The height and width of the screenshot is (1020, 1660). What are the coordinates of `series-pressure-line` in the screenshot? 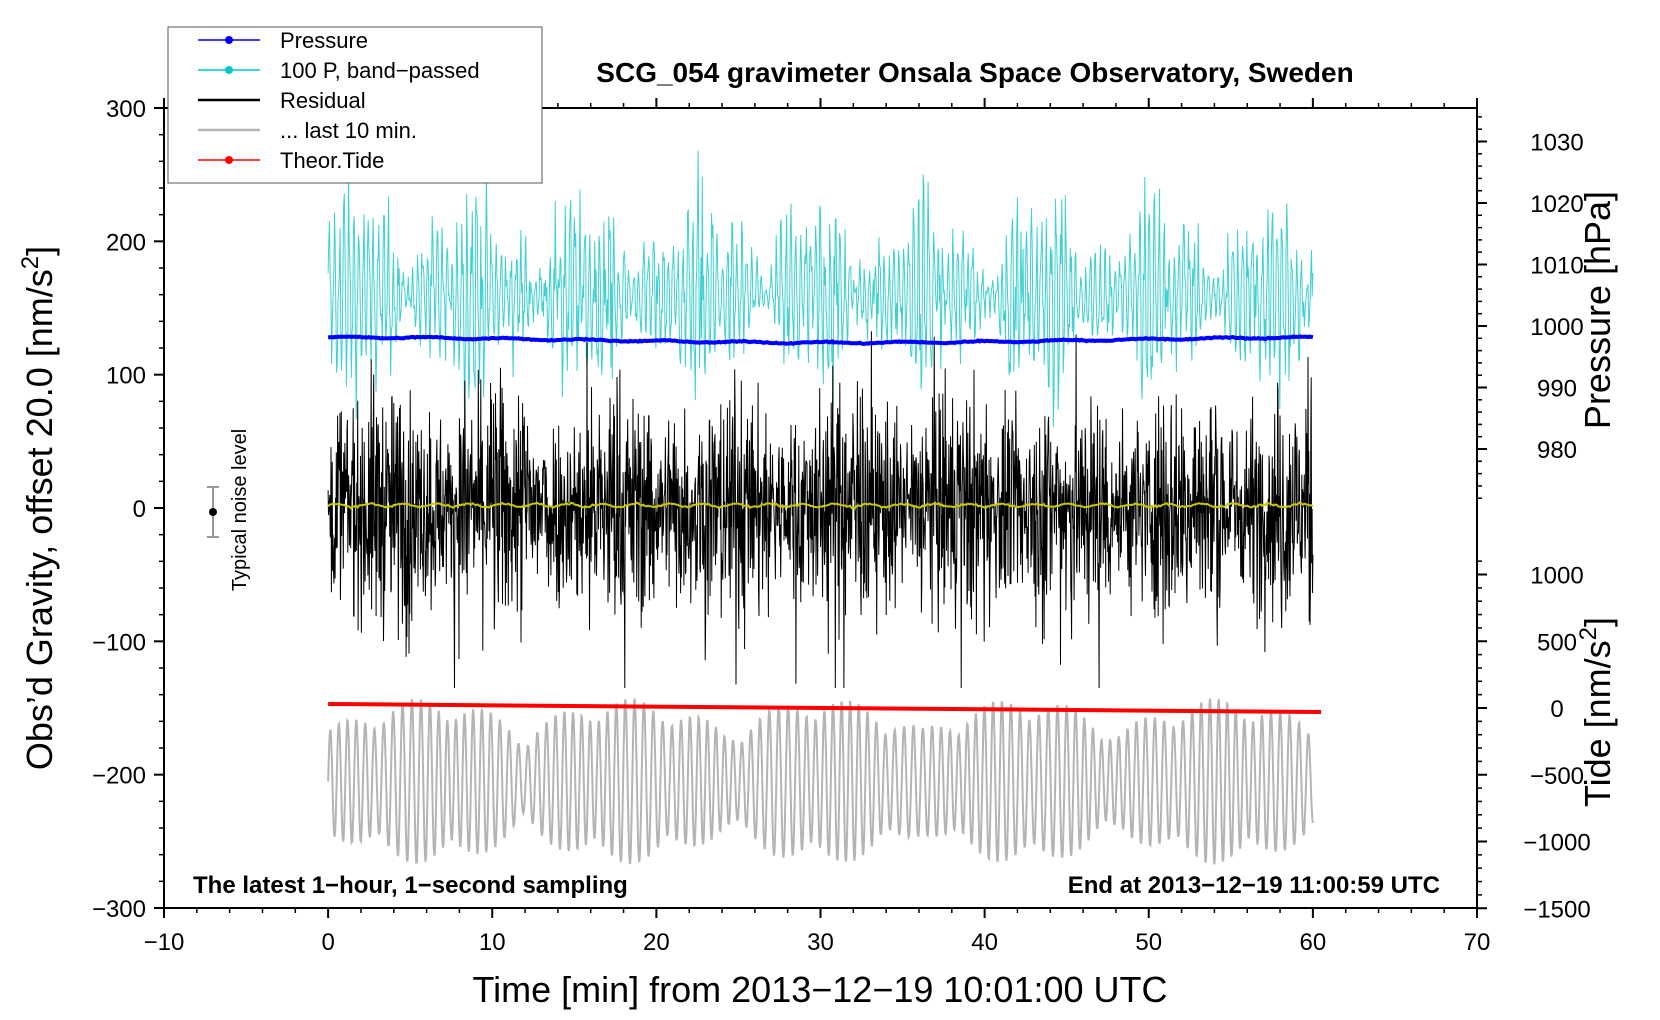 It's located at (820, 340).